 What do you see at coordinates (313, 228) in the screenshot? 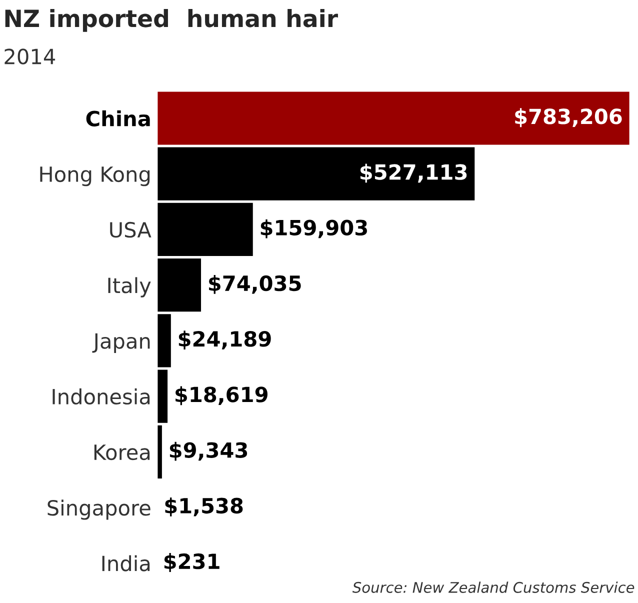
I see `data-label: $159,903` at bounding box center [313, 228].